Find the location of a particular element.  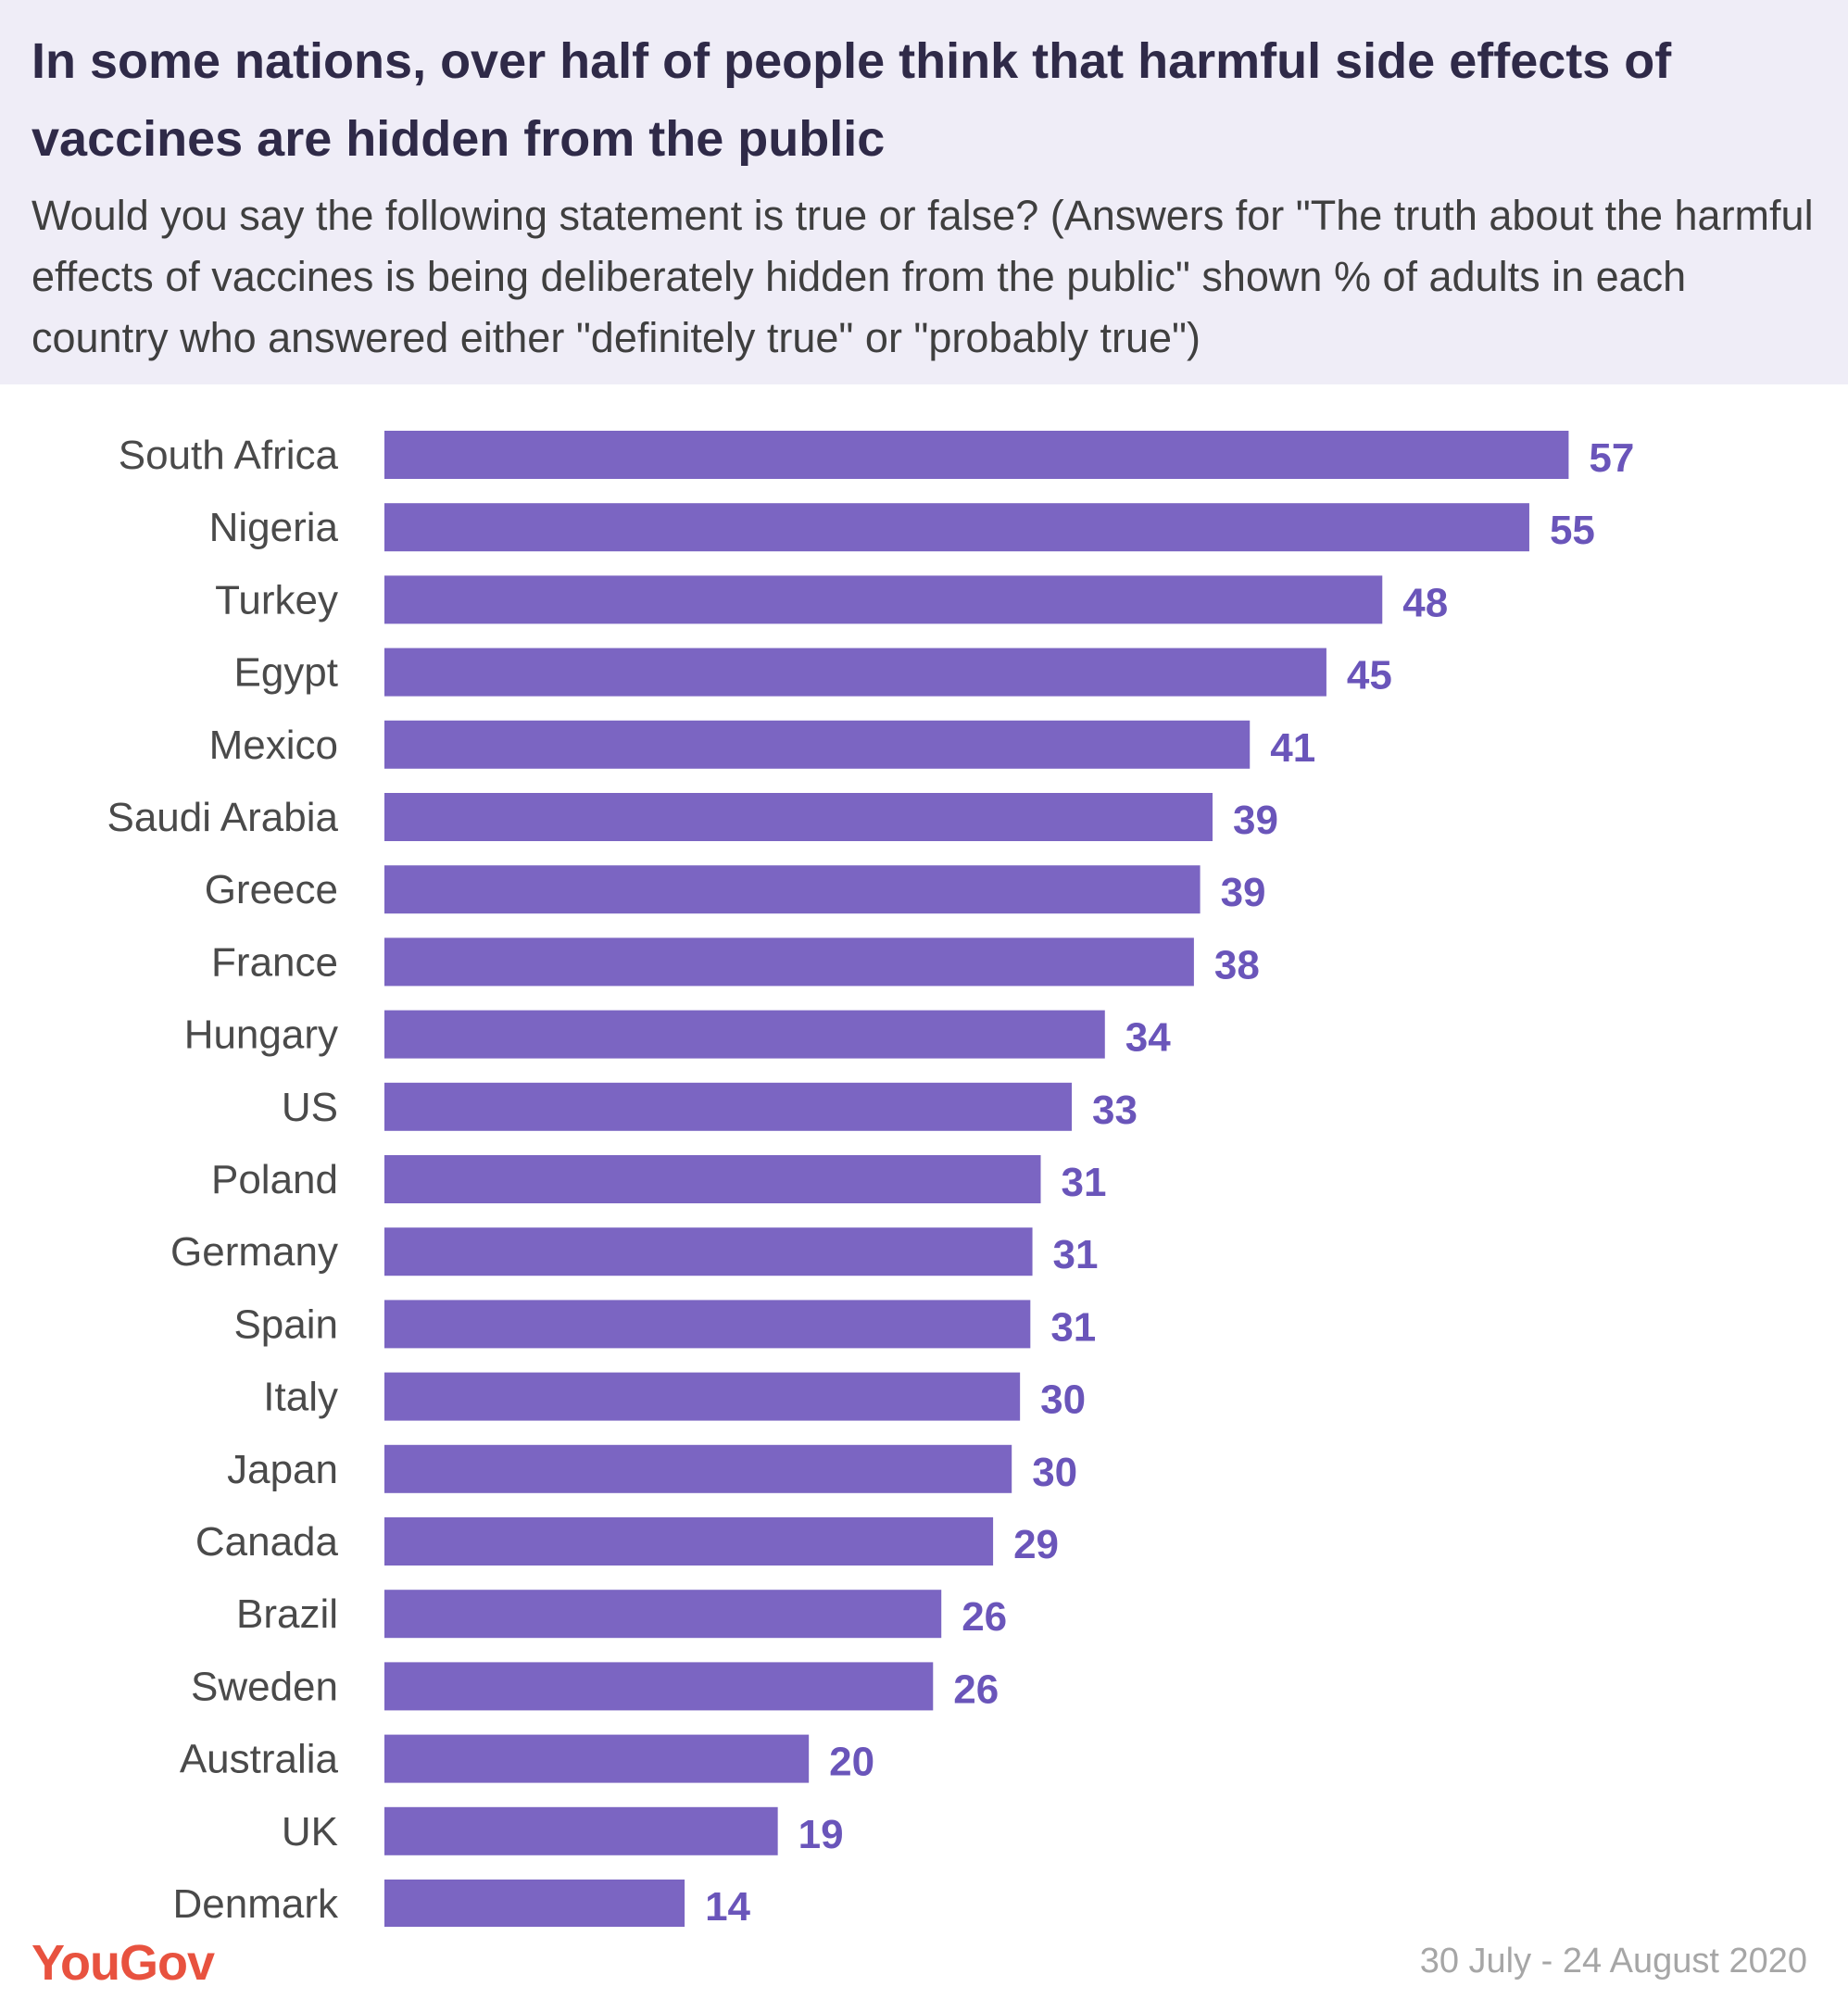

survey-date: 30 July - 24 August 2020 is located at coordinates (1613, 1961).